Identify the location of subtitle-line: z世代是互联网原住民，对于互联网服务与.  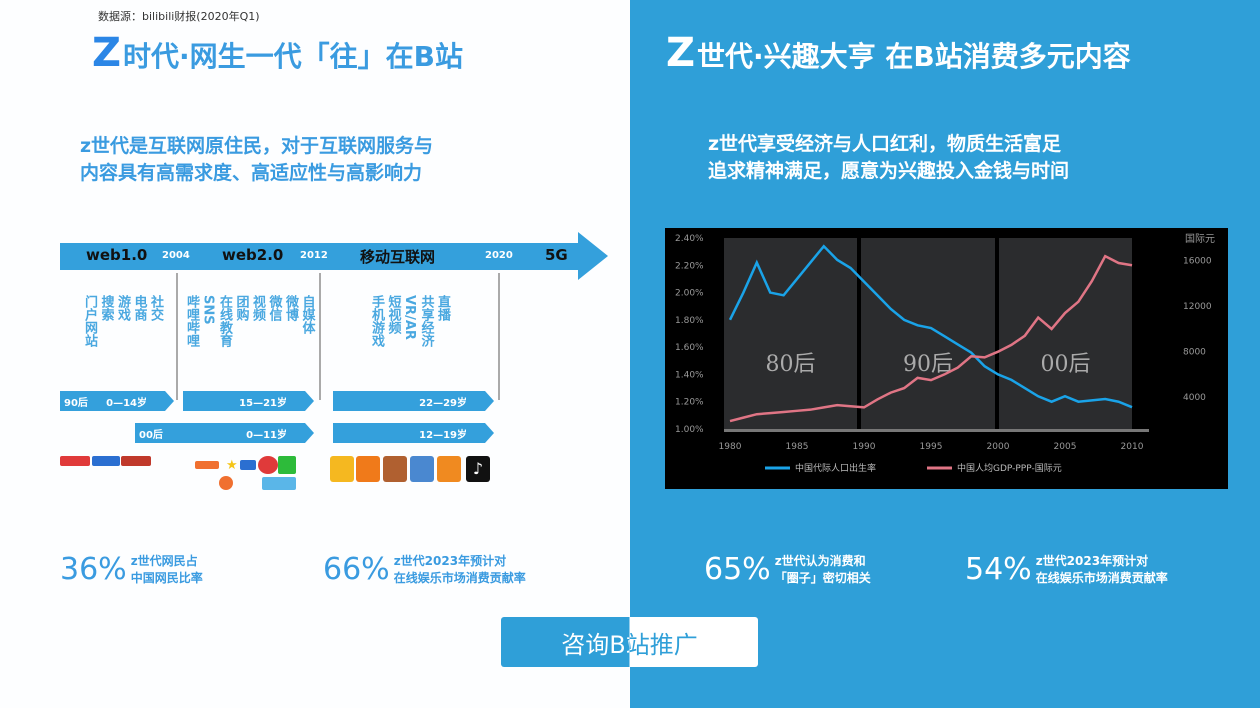
(257, 146).